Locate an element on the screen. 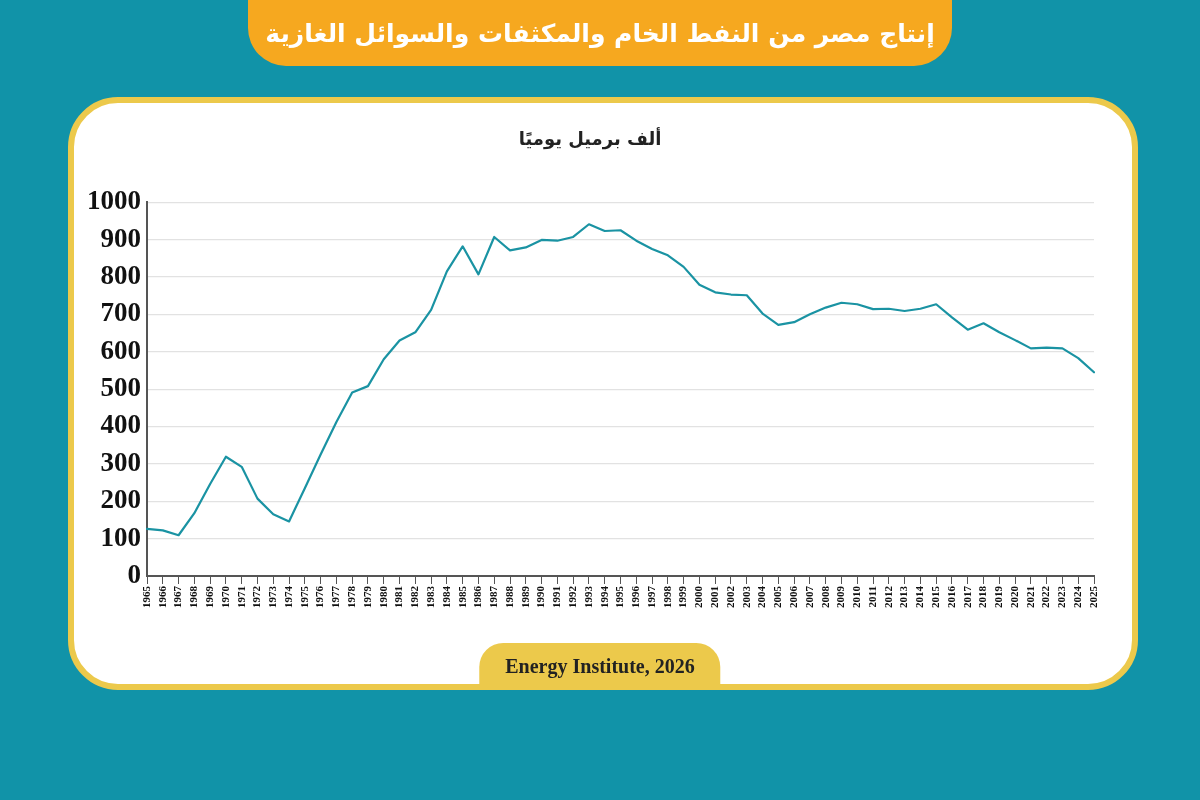 The image size is (1200, 800). x-tick-label: 2018 is located at coordinates (982, 596).